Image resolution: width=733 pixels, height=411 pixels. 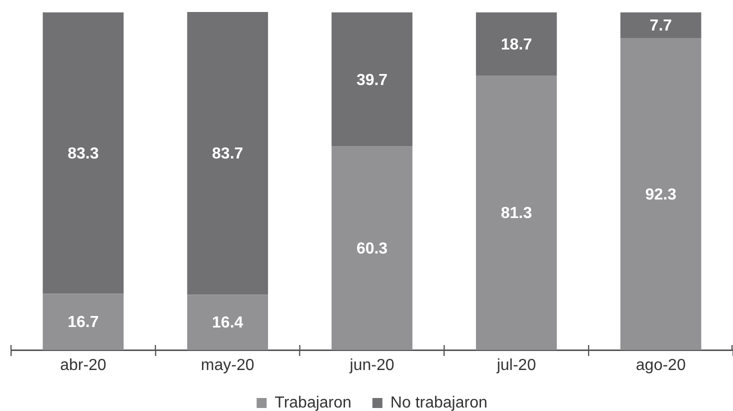 I want to click on x-tick-label: jun-20, so click(x=371, y=365).